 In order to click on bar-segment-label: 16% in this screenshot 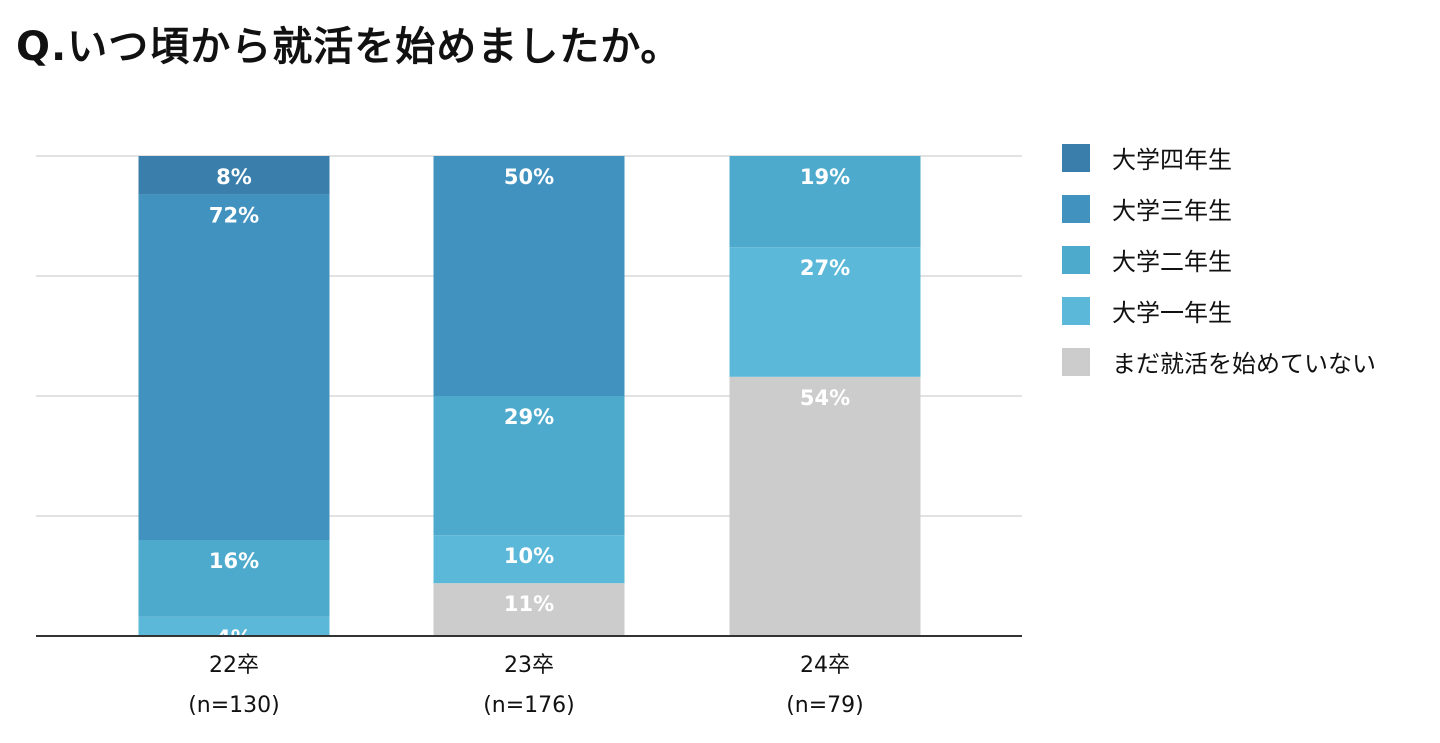, I will do `click(234, 561)`.